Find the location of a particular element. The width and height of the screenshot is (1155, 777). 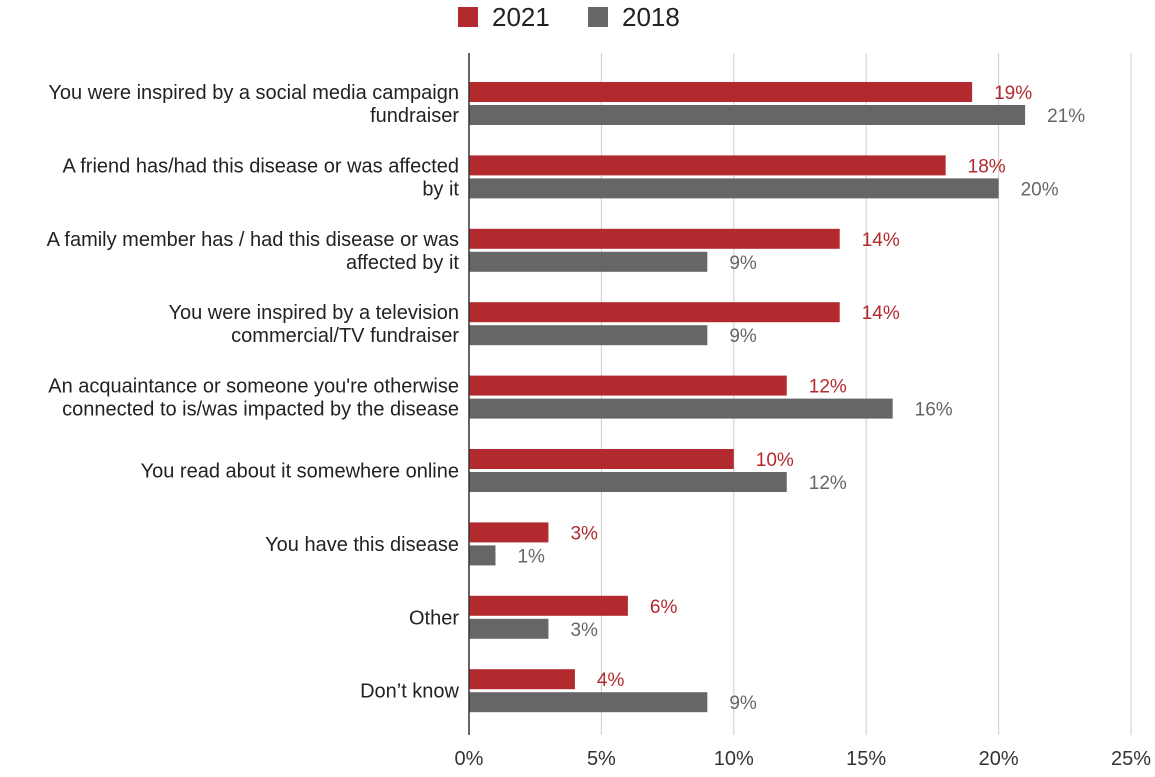

x-tick-label-5: 5% is located at coordinates (601, 759).